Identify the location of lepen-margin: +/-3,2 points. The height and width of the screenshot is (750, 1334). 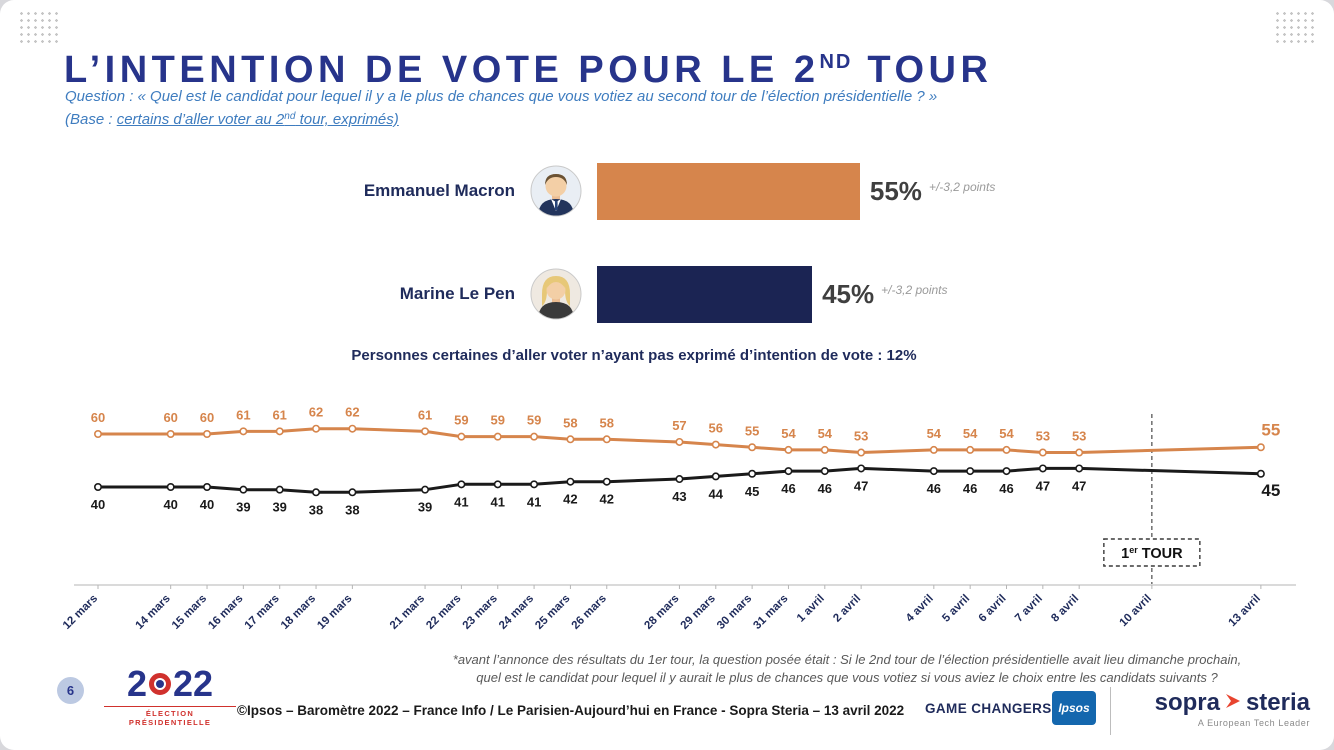
(914, 290).